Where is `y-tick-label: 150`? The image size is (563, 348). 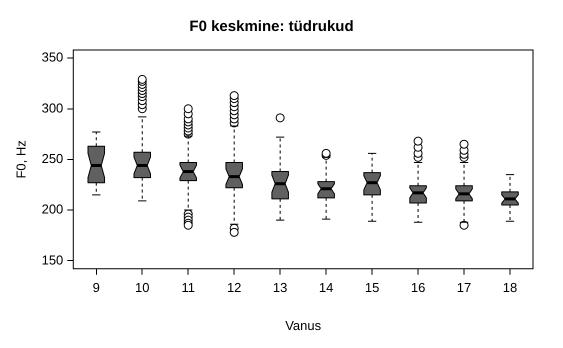 y-tick-label: 150 is located at coordinates (53, 260).